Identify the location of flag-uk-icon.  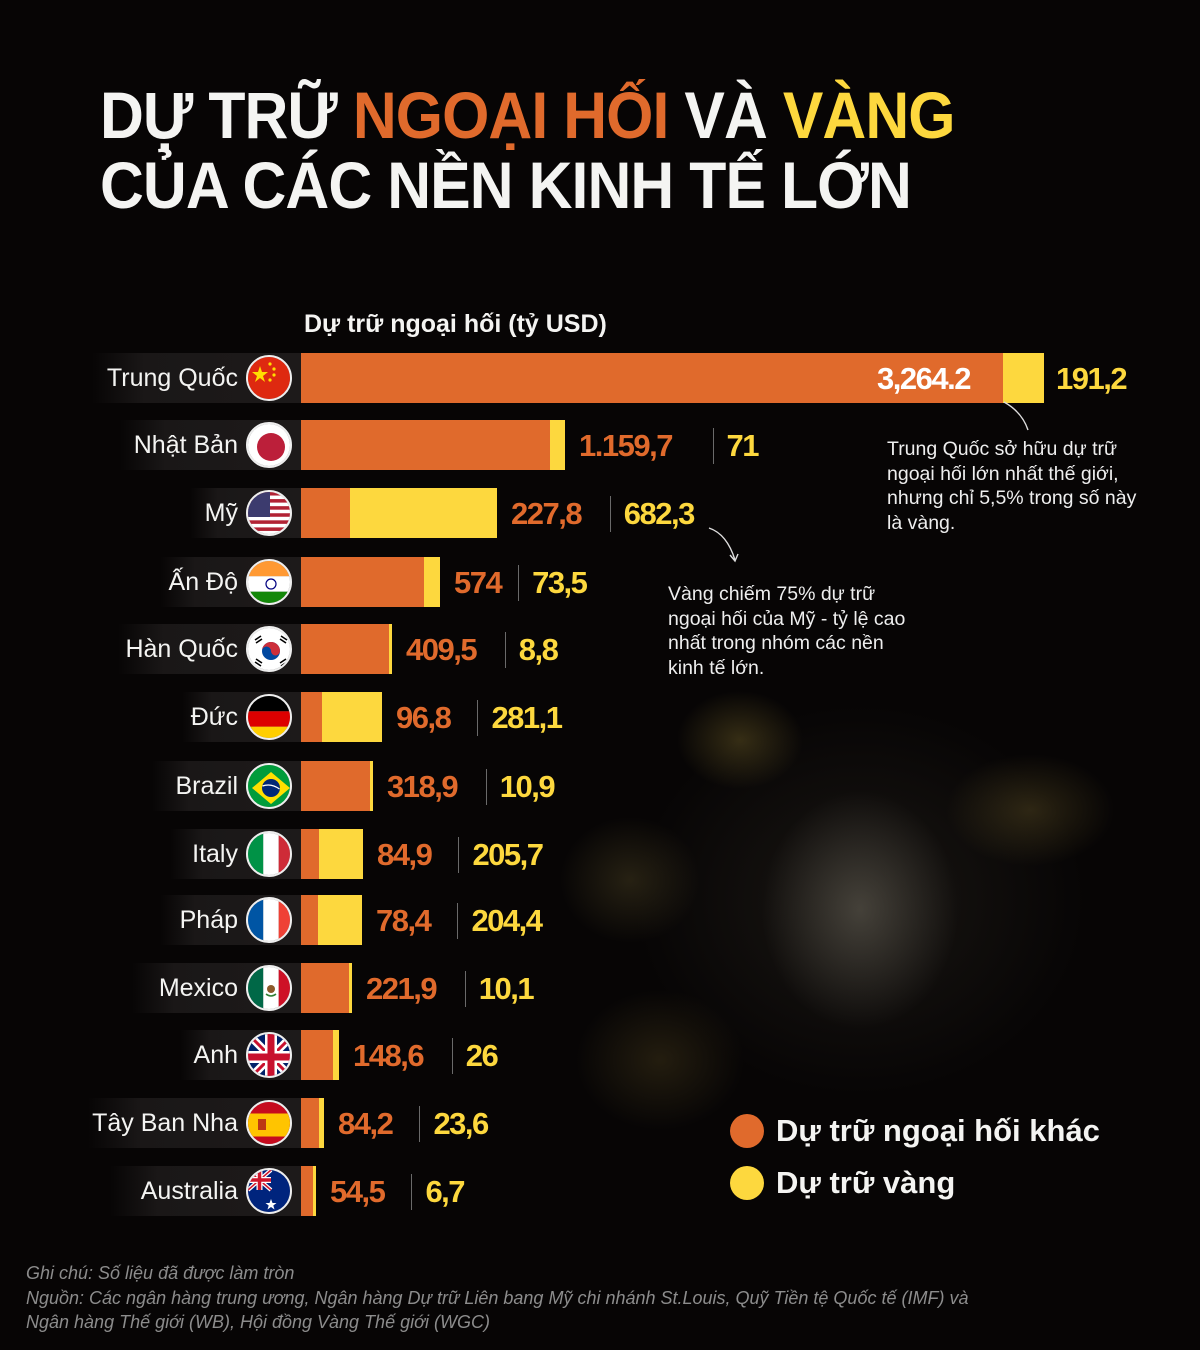
(269, 1055).